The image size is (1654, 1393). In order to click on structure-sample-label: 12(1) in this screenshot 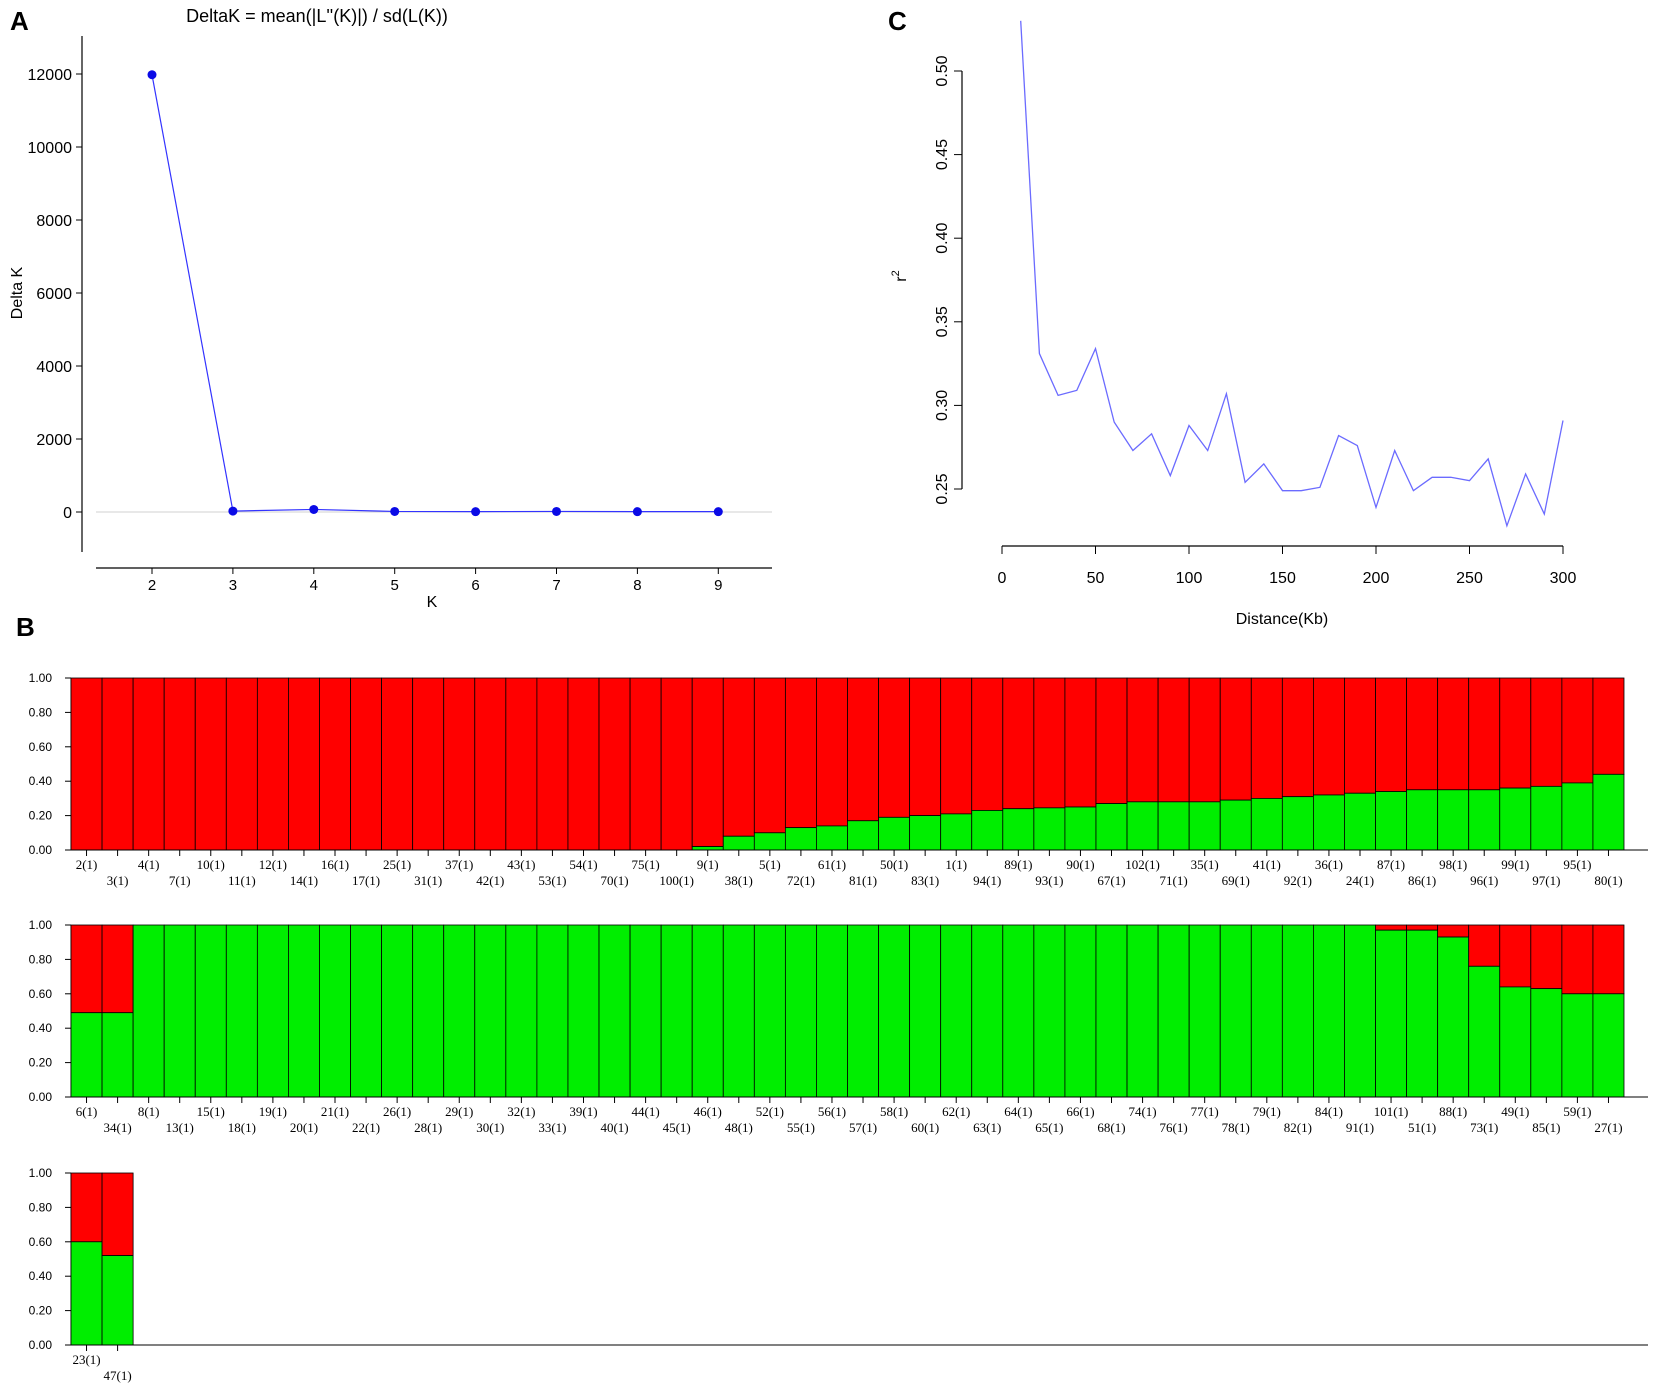, I will do `click(273, 864)`.